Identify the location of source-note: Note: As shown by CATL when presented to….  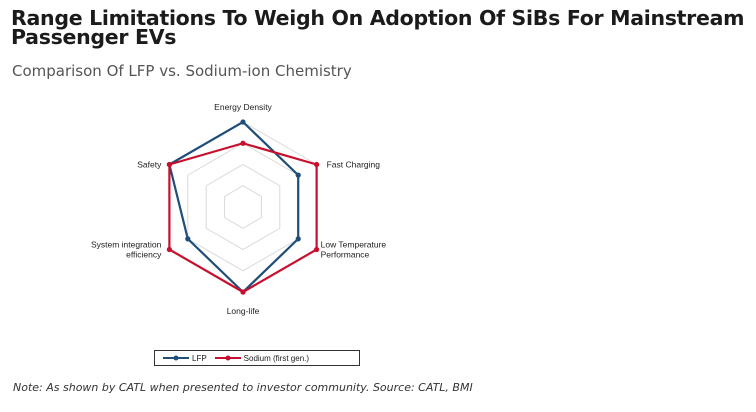
(243, 387).